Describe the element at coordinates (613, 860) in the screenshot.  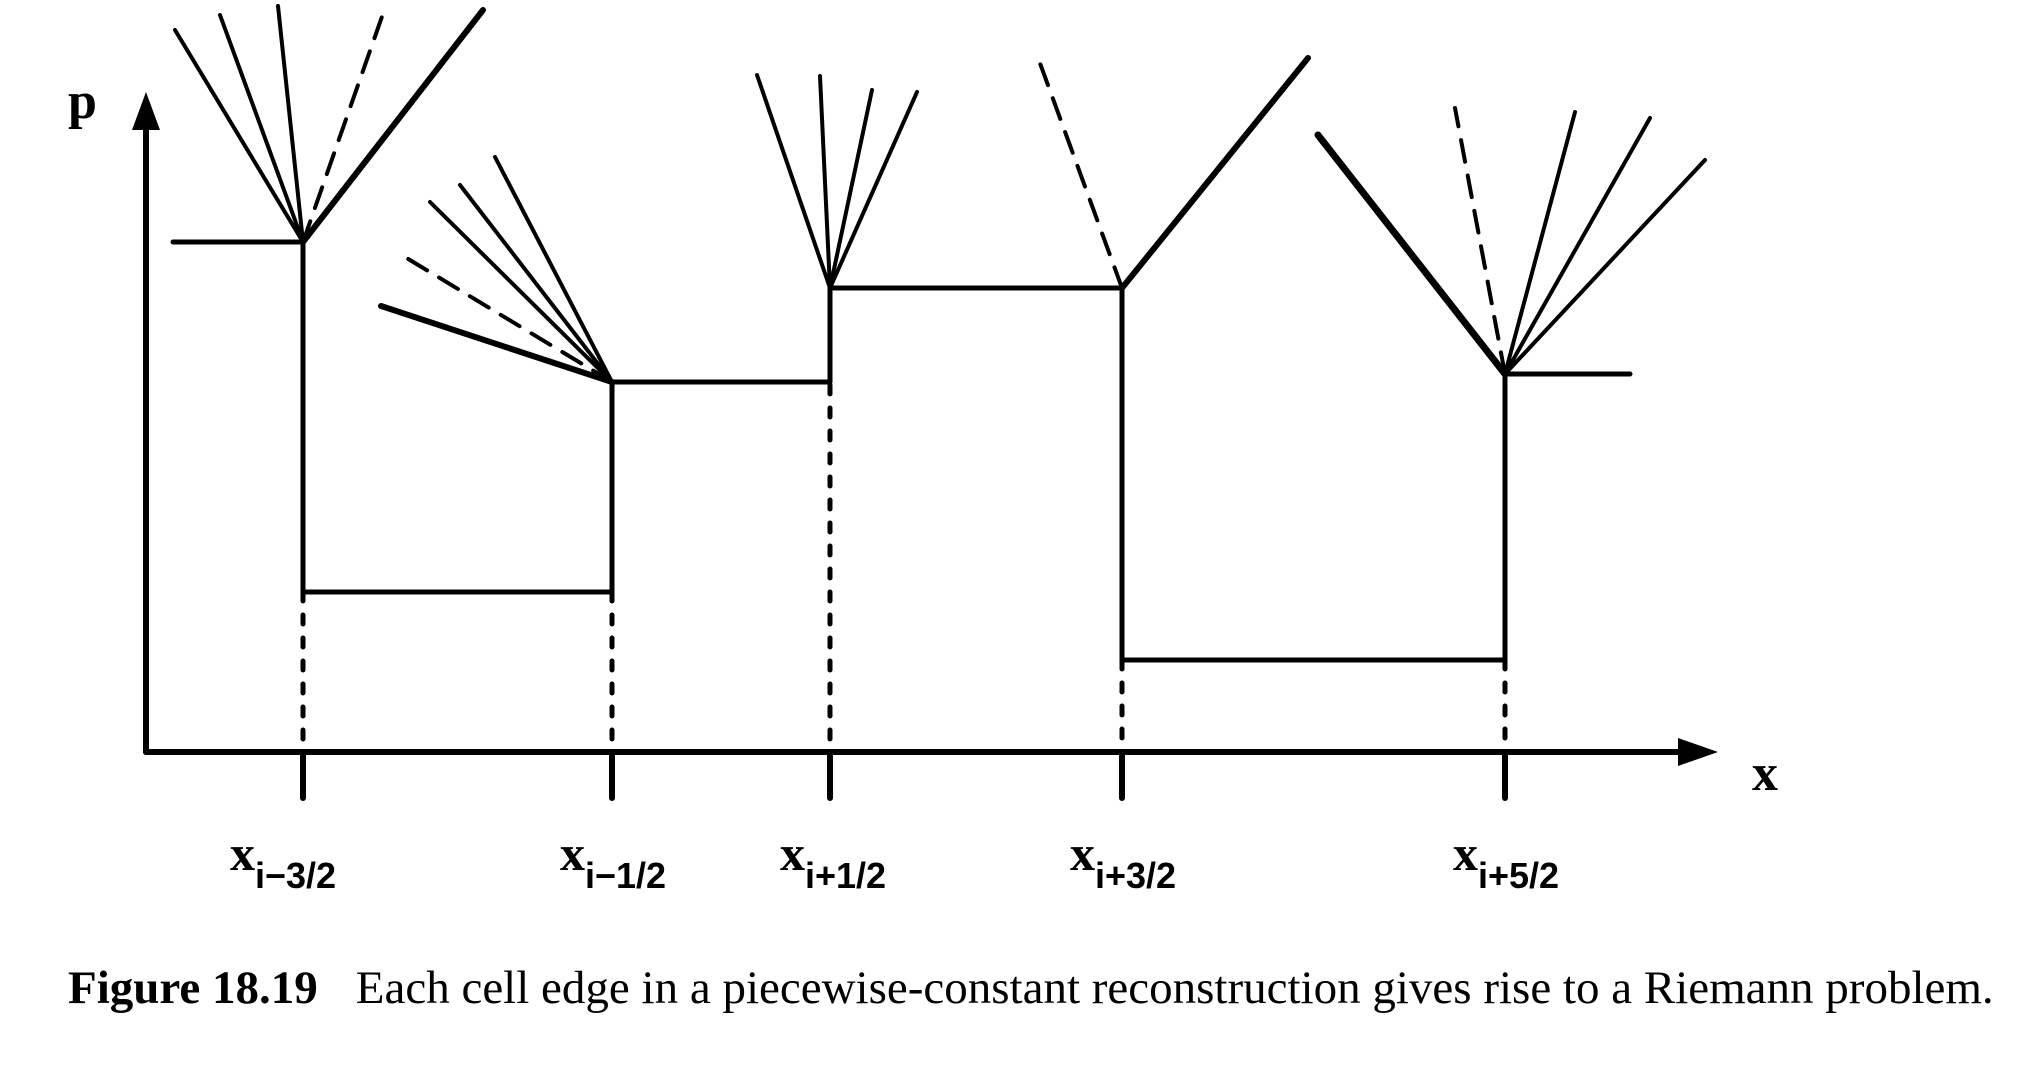
I see `edge-label: xi−1/2` at that location.